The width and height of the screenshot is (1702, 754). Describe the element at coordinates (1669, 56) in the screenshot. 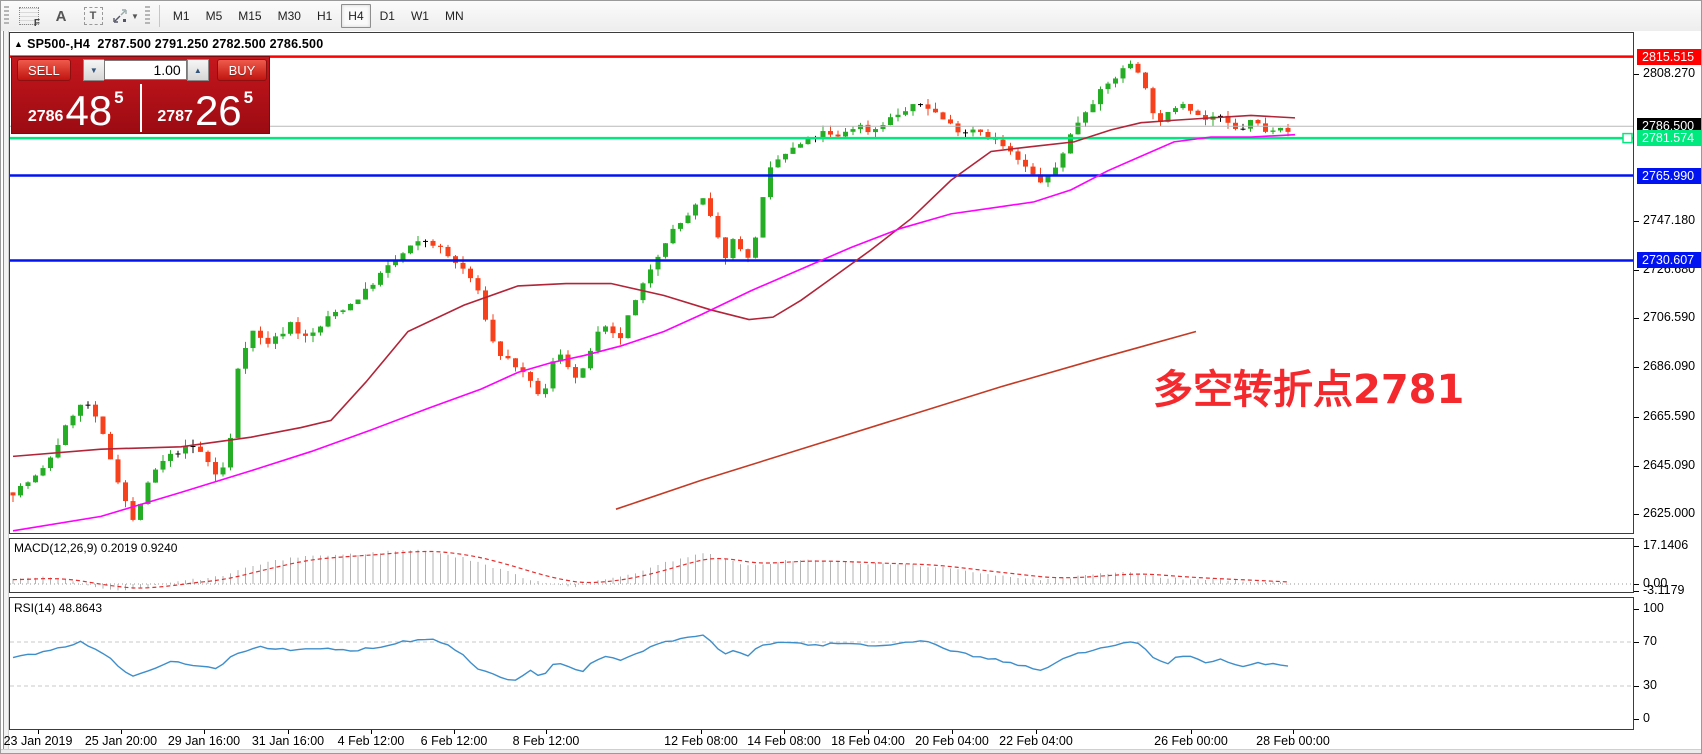

I see `price-badge-2815.515: 2815.515` at that location.